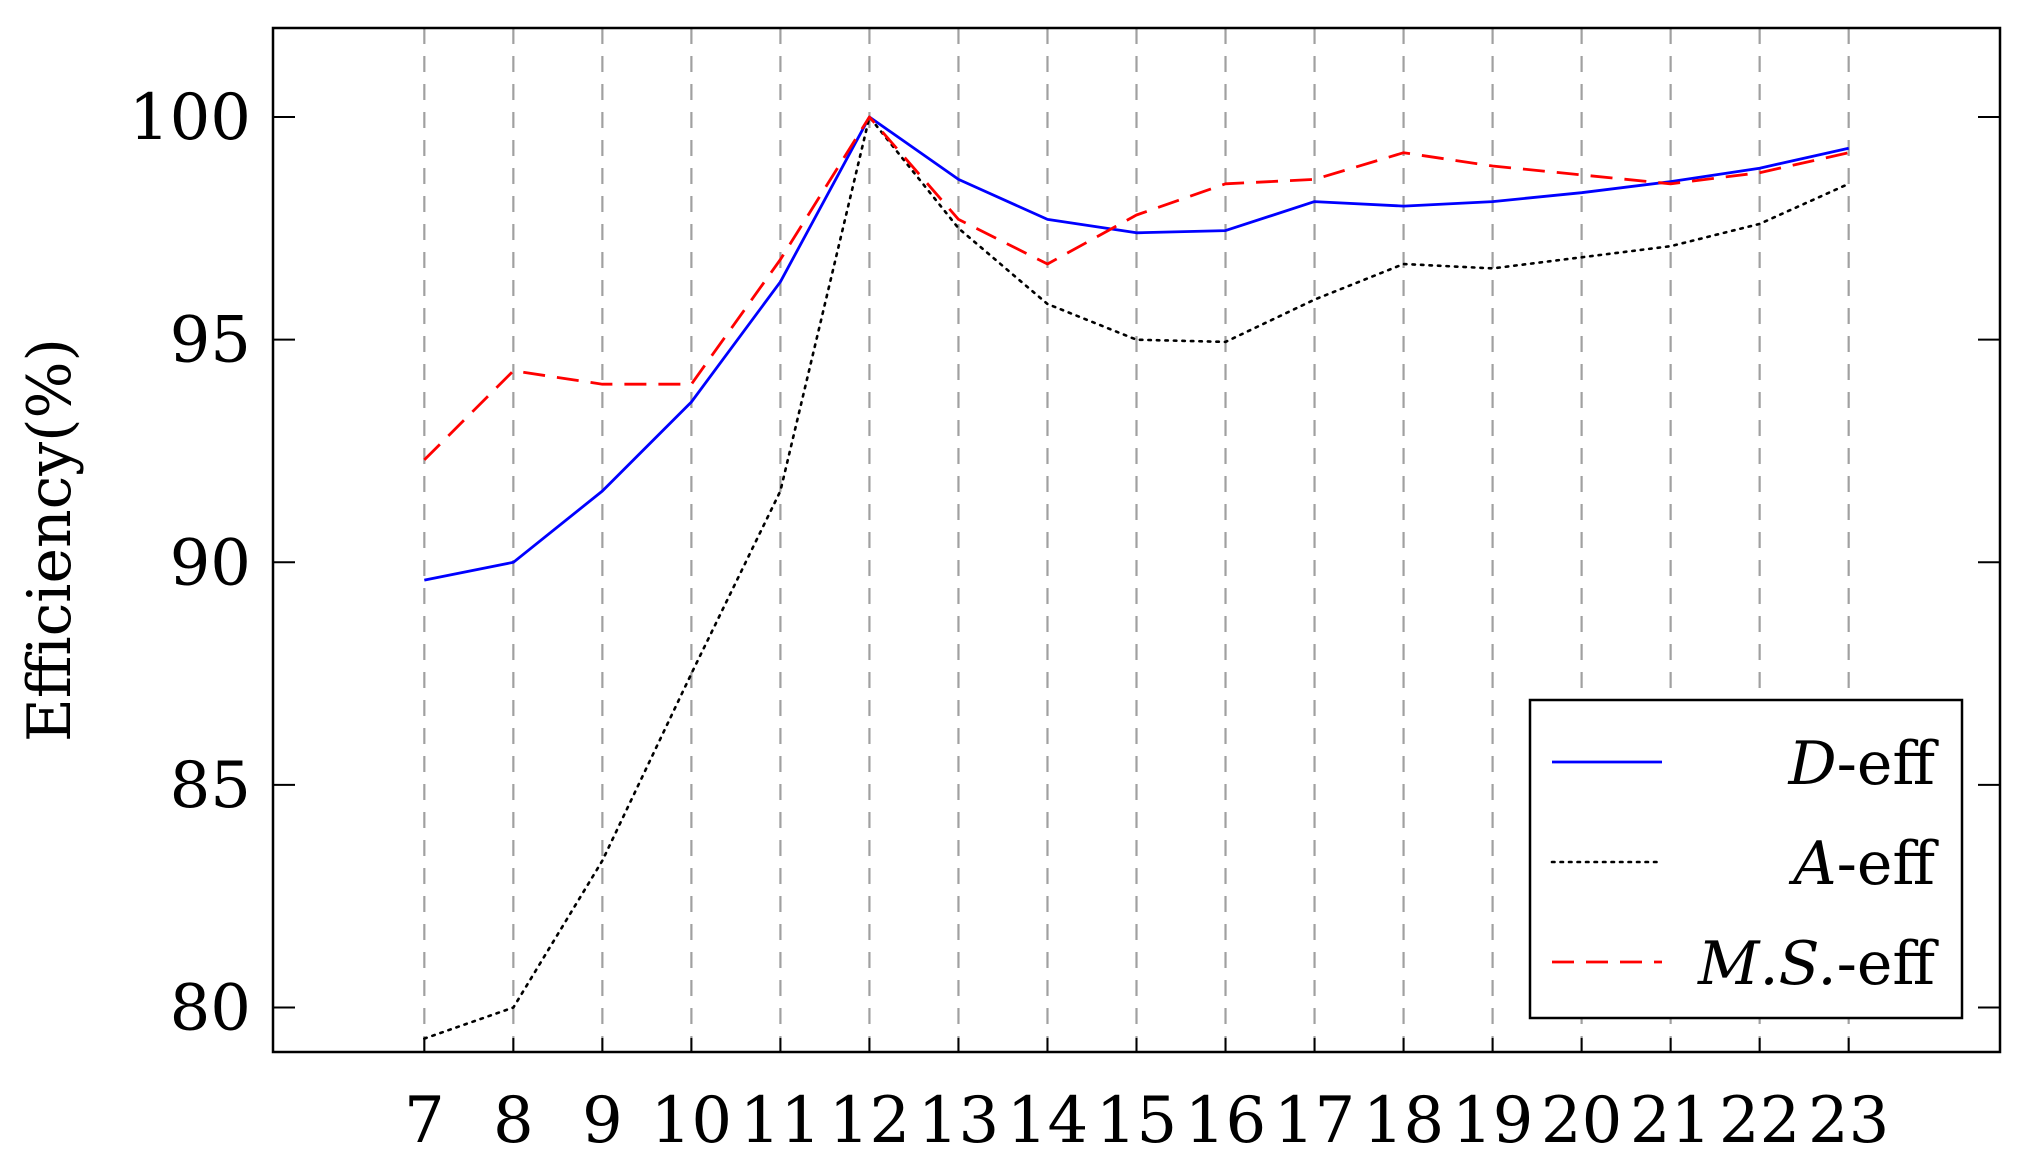 Image resolution: width=2029 pixels, height=1159 pixels. What do you see at coordinates (780, 1121) in the screenshot?
I see `x-tick-label: 11` at bounding box center [780, 1121].